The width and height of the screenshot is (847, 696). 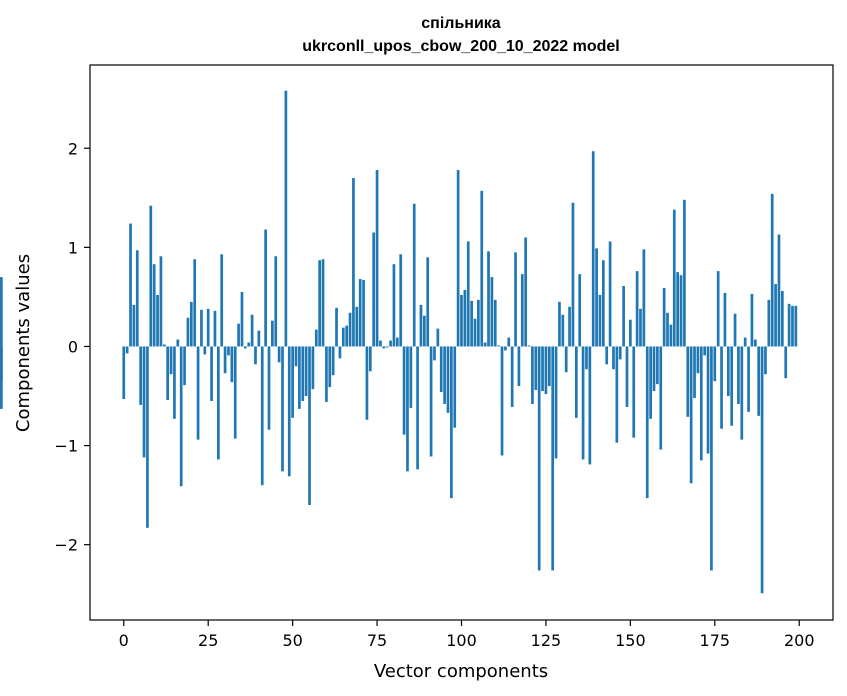 I want to click on y-axis-label: Components values, so click(x=23, y=343).